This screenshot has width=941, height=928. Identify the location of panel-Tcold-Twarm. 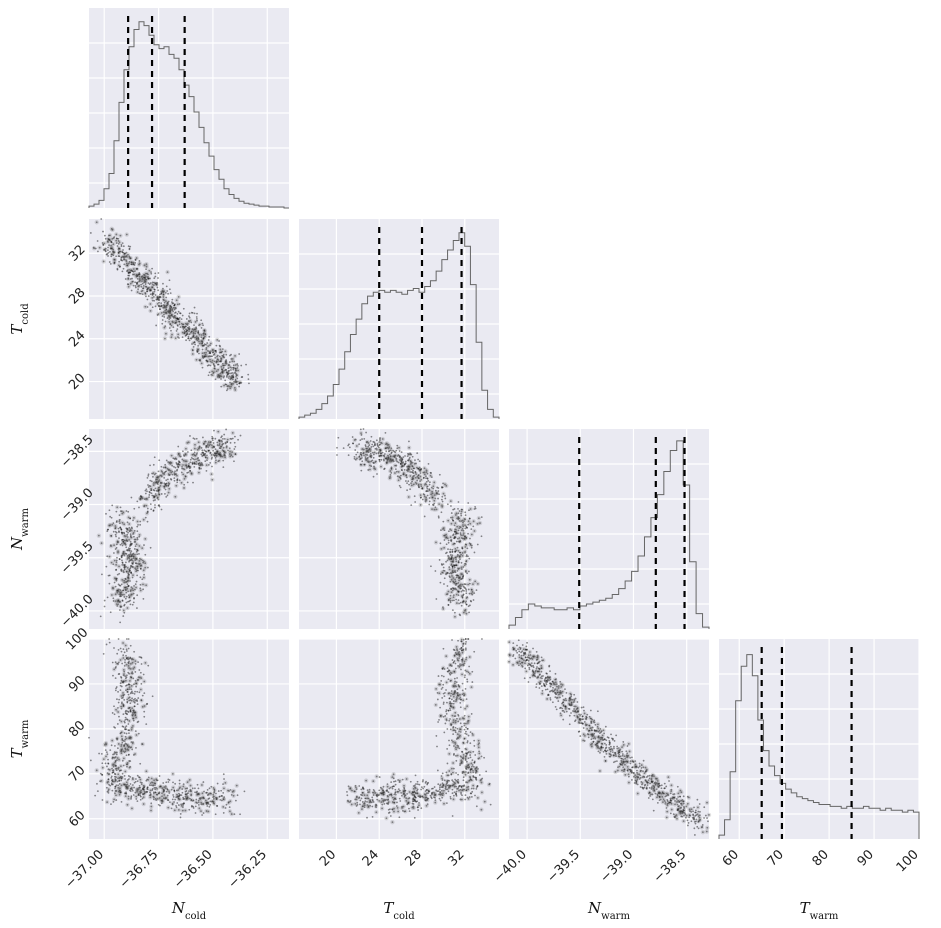
(399, 738).